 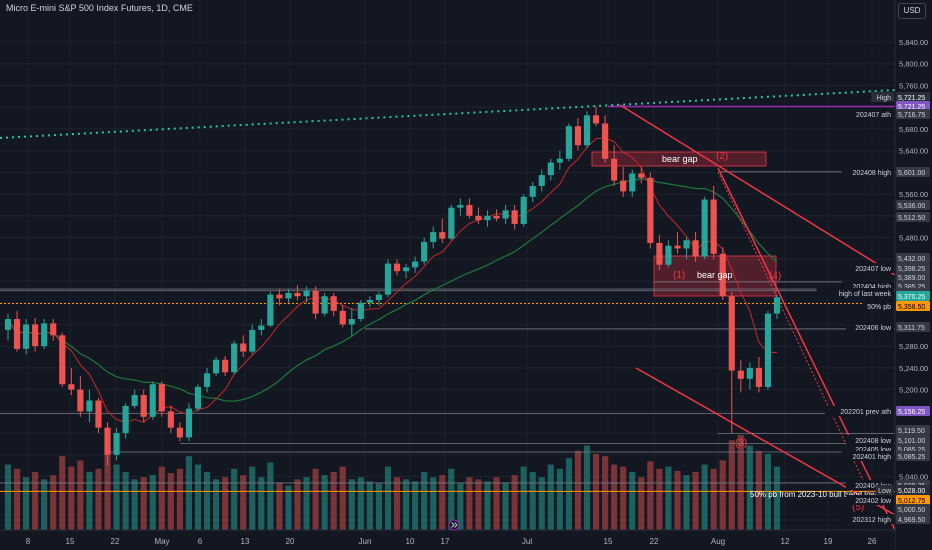 I want to click on price-badge-value: 5,000.50, so click(x=911, y=510).